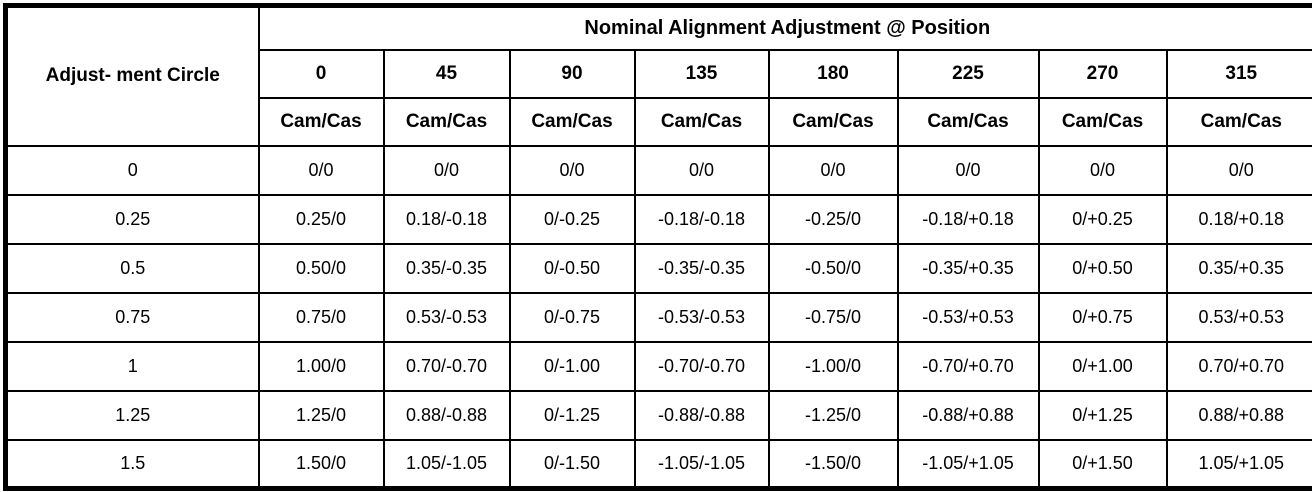 The image size is (1312, 492). I want to click on circle-value: 0.5, so click(132, 268).